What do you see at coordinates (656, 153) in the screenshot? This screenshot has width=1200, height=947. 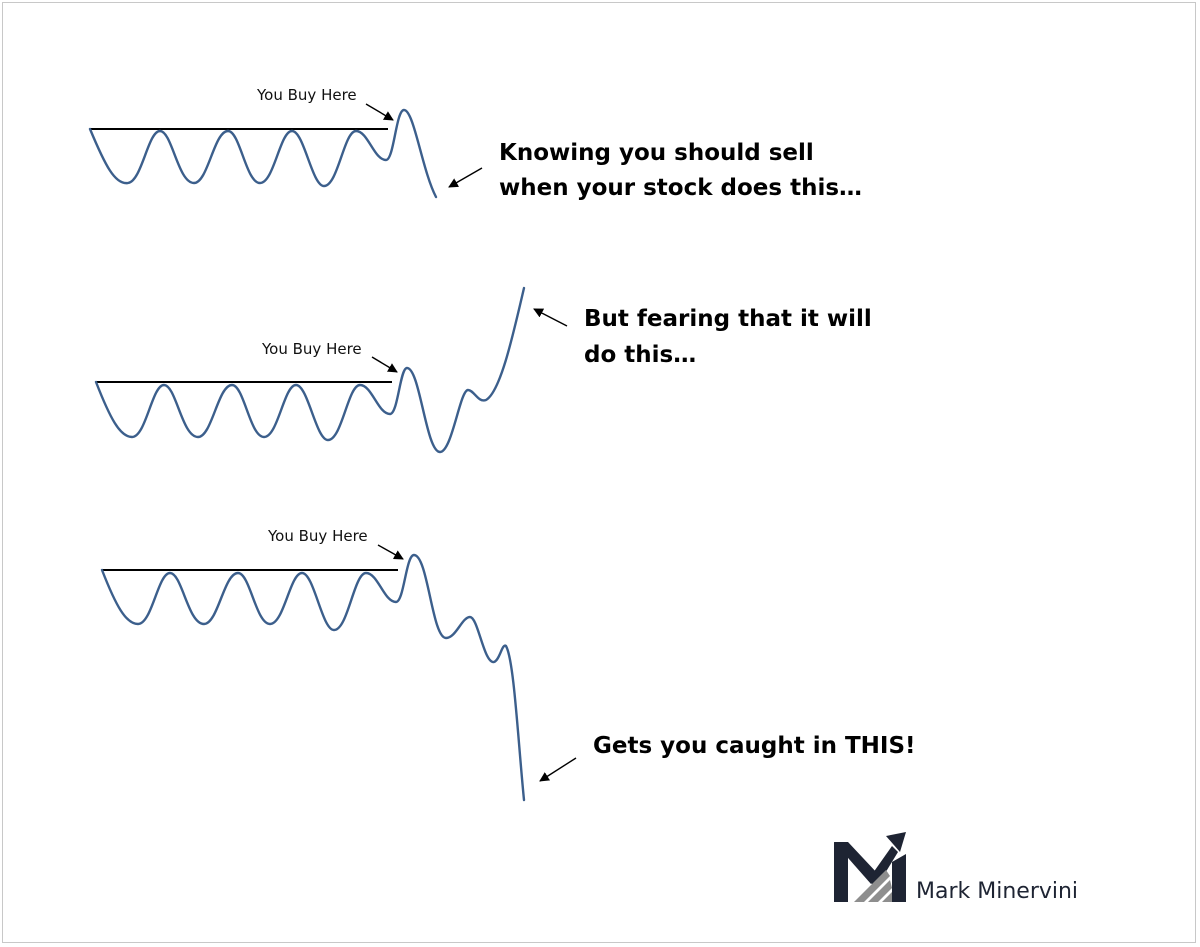 I see `panel-1-caption-line-1: Knowing you should sell` at bounding box center [656, 153].